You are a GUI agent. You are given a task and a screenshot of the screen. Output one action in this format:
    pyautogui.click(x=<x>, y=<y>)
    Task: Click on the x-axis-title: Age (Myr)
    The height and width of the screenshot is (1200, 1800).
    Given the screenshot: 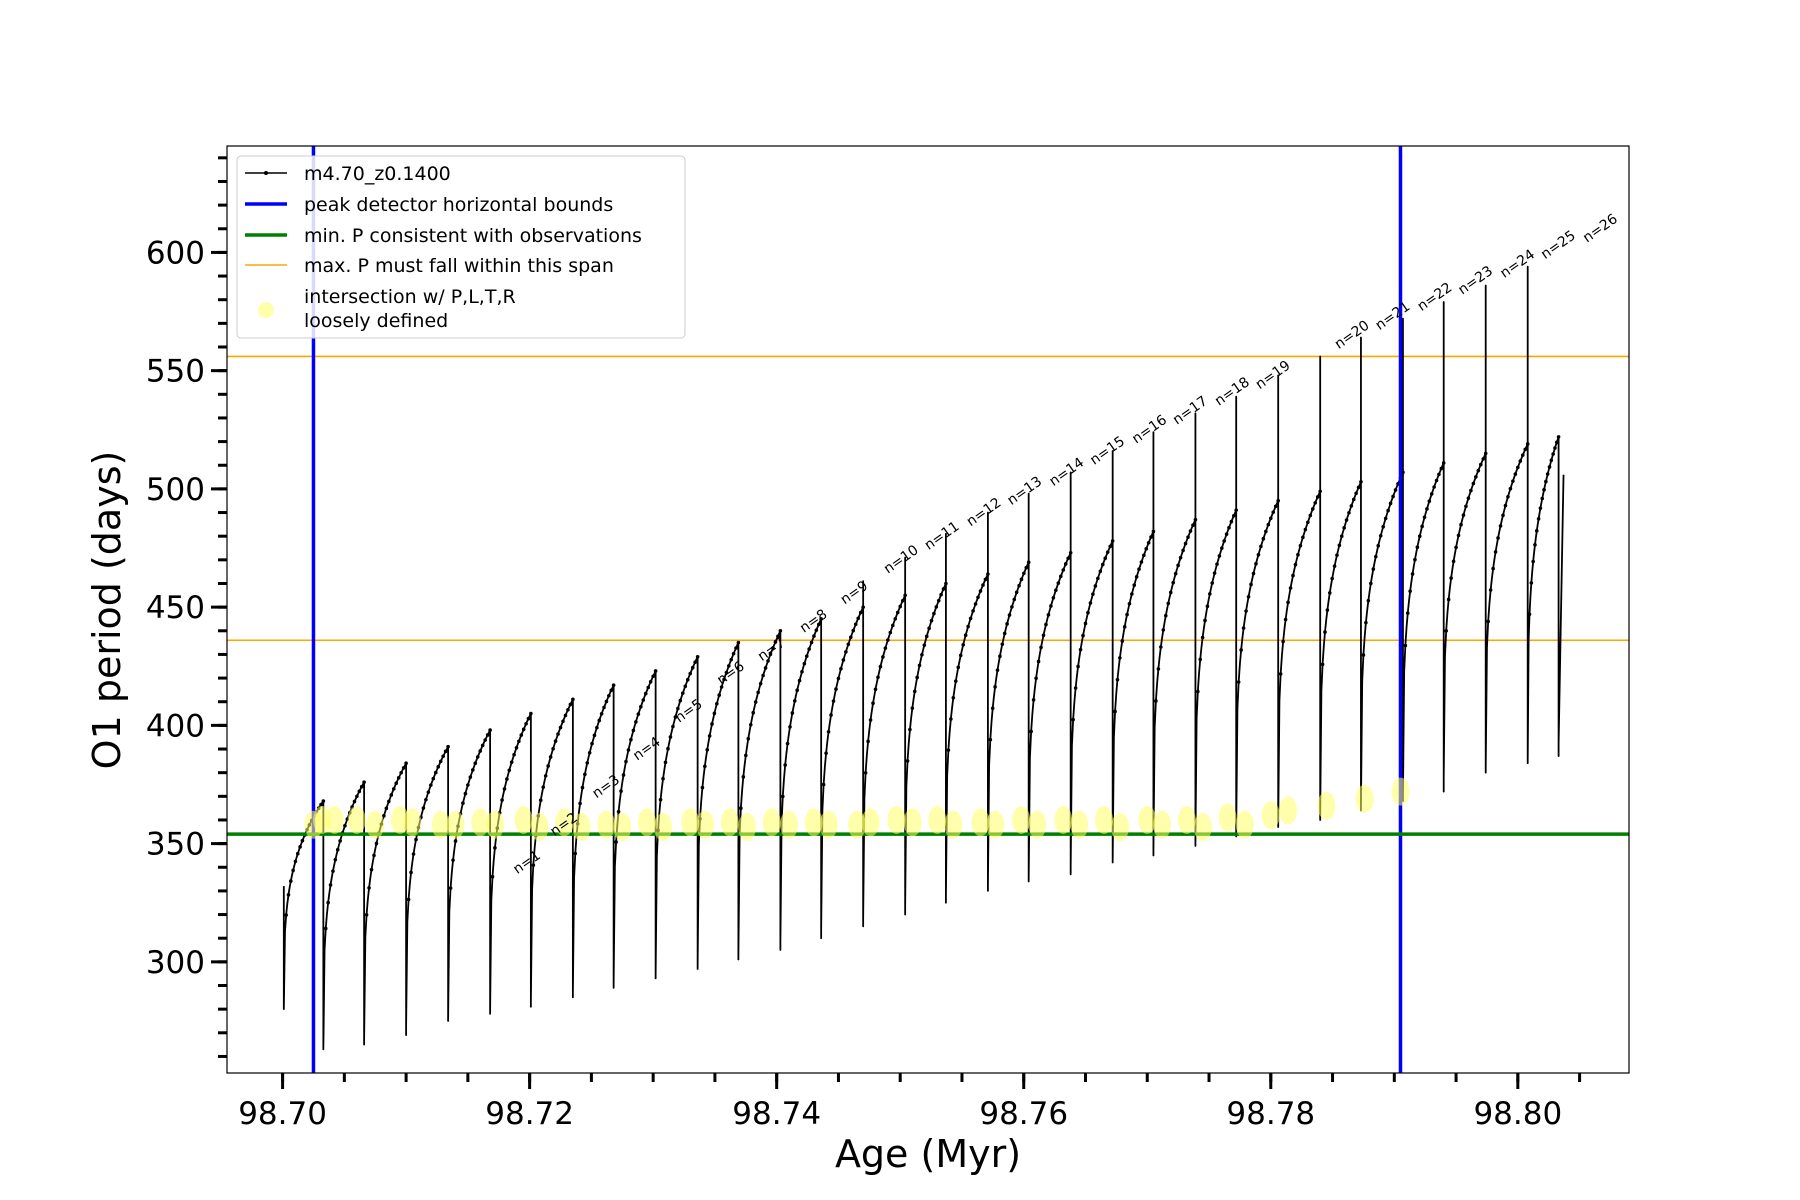 What is the action you would take?
    pyautogui.click(x=928, y=1154)
    